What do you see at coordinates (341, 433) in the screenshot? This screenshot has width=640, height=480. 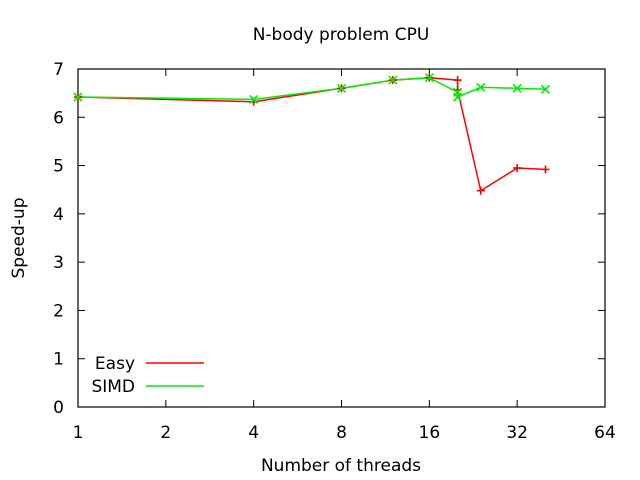 I see `x-tick-label: 8` at bounding box center [341, 433].